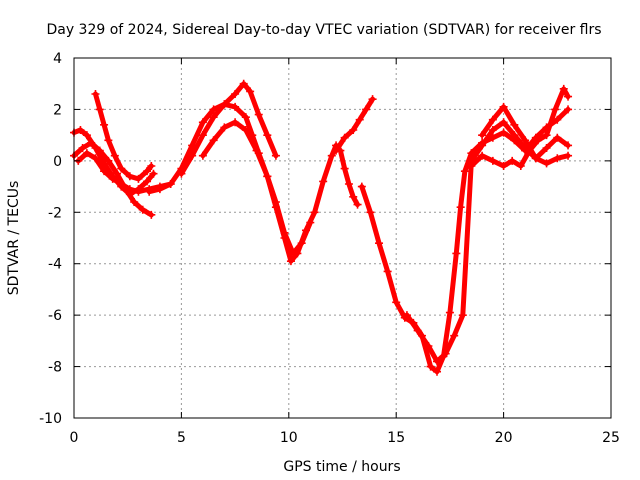 The width and height of the screenshot is (640, 480). What do you see at coordinates (14, 238) in the screenshot?
I see `y-axis-label: SDTVAR / TECUs` at bounding box center [14, 238].